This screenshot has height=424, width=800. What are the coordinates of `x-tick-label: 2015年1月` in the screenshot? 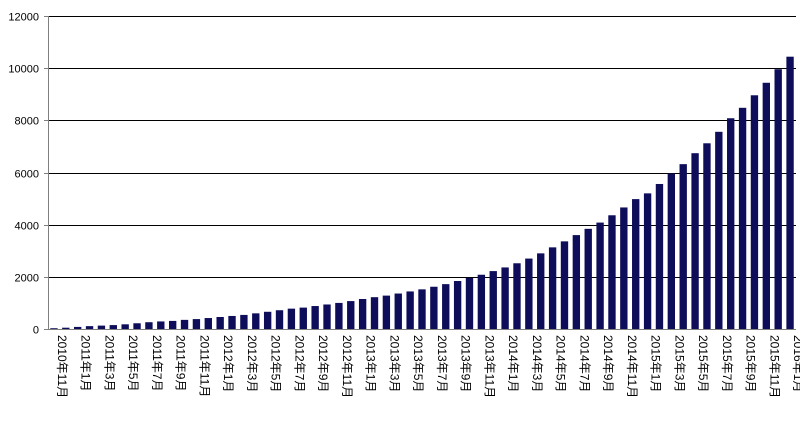 It's located at (656, 363).